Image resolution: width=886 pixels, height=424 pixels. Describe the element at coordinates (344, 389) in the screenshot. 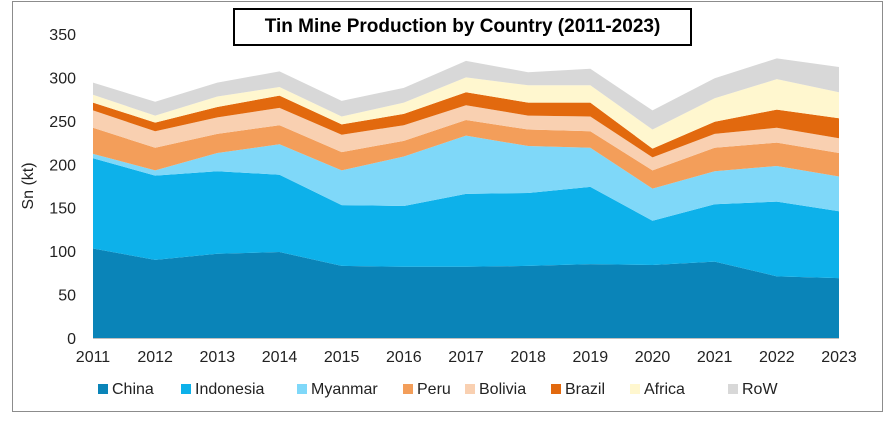

I see `legend-label: Myanmar` at that location.